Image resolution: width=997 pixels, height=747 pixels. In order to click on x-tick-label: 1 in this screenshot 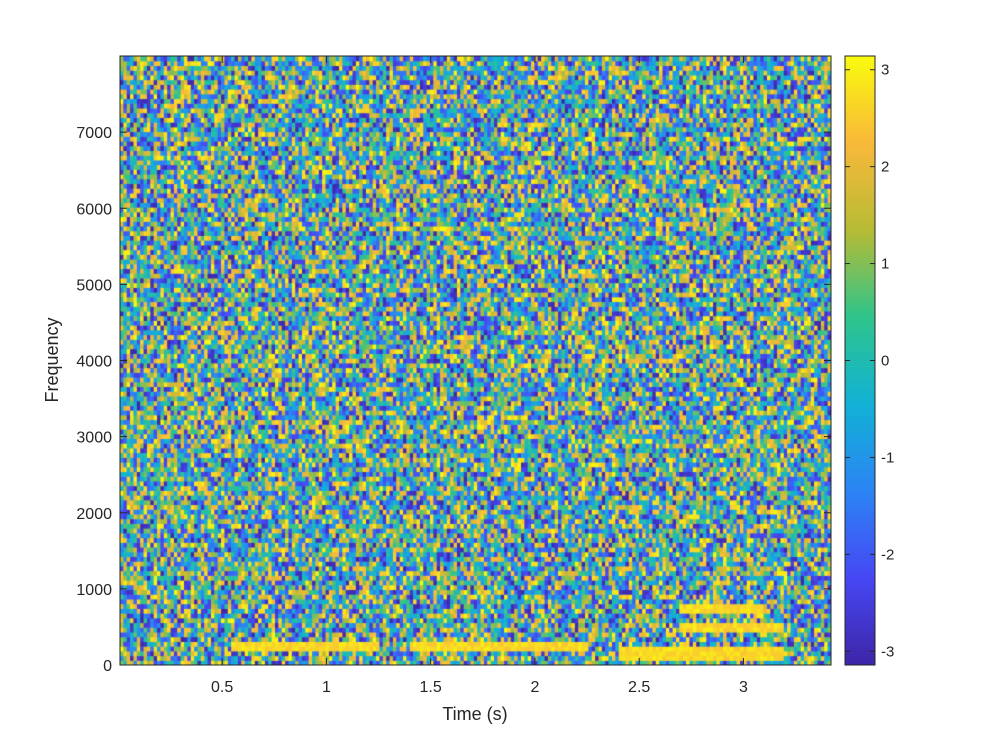, I will do `click(326, 687)`.